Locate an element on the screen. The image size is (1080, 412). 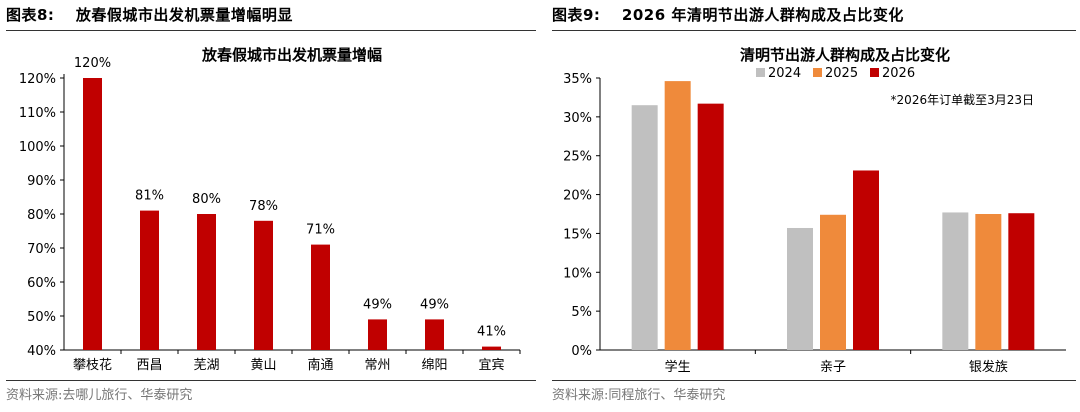
y-tick-label: 90% is located at coordinates (41, 181).